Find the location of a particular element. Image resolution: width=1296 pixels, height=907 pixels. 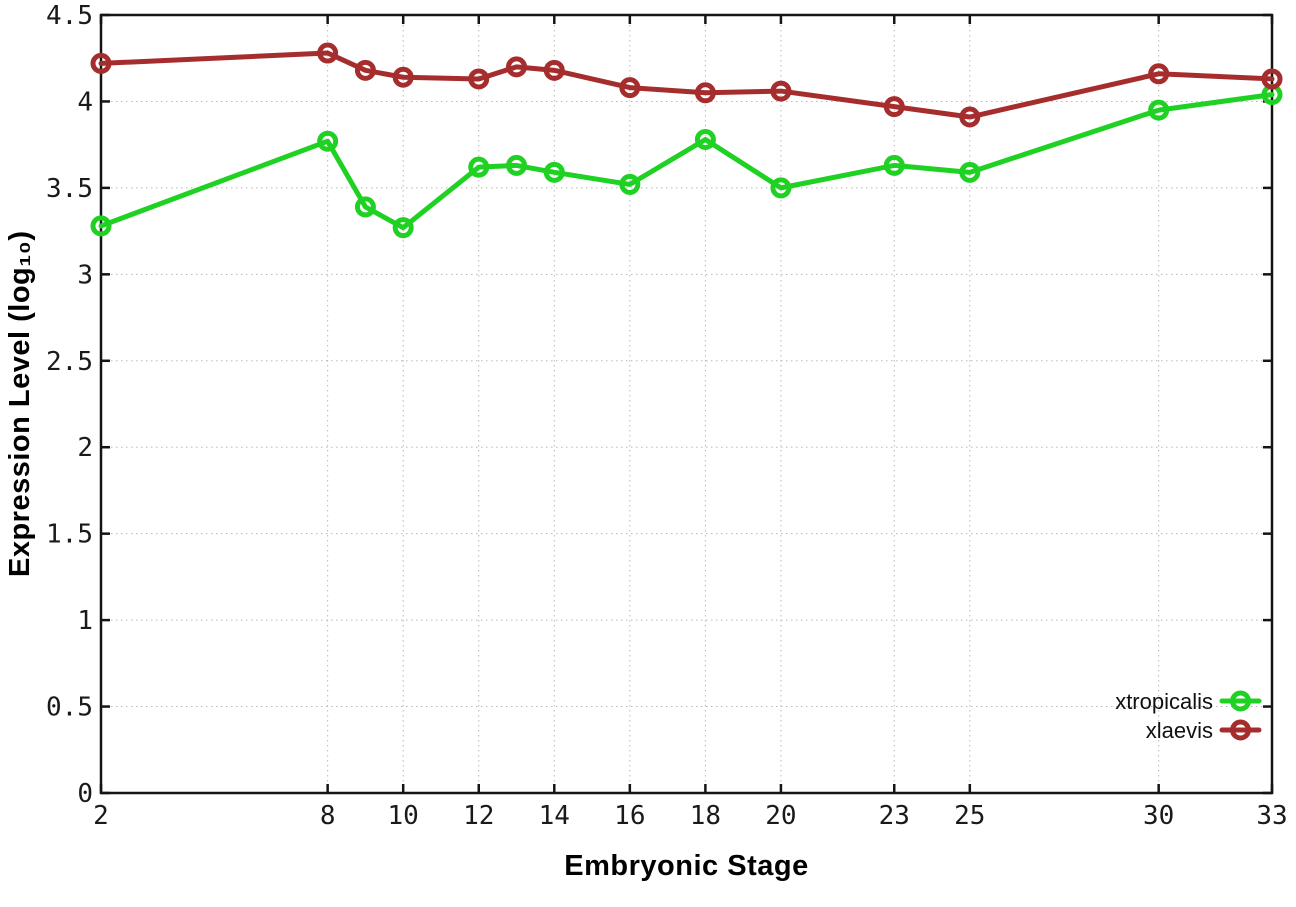

x-tick-label: 8 is located at coordinates (328, 816).